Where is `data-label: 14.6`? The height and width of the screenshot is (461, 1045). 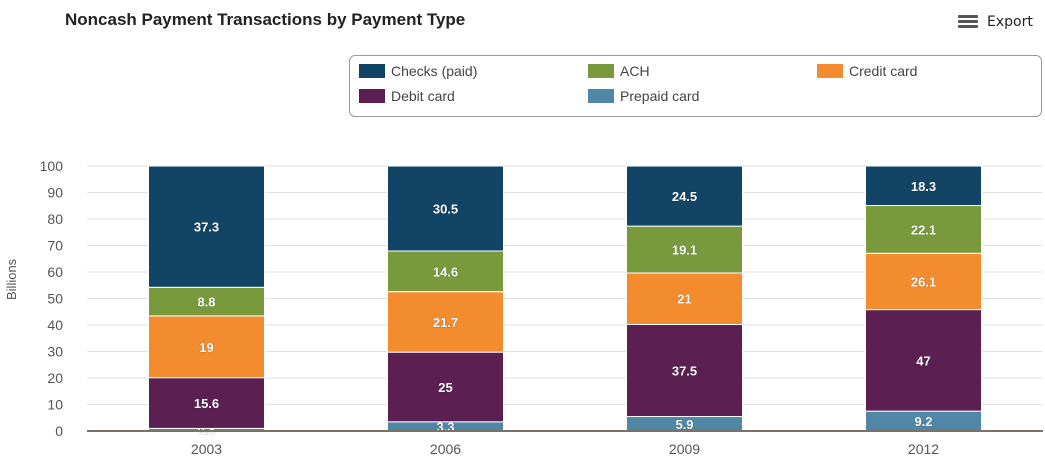 data-label: 14.6 is located at coordinates (445, 271).